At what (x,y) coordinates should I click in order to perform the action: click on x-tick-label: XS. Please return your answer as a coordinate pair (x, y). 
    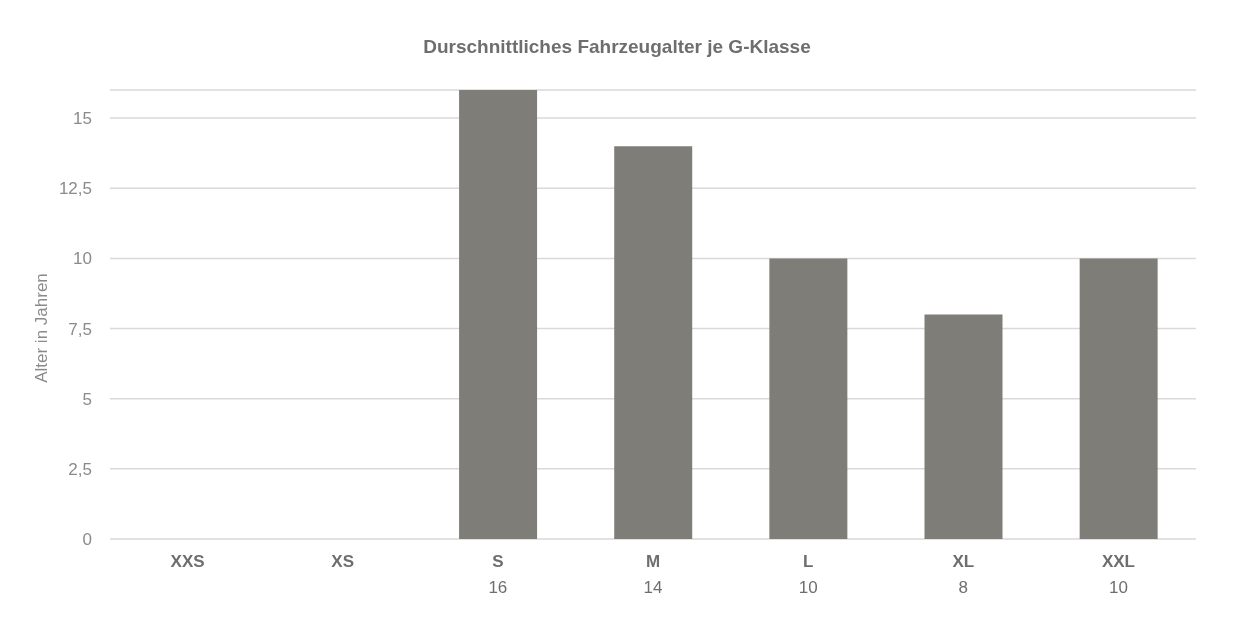
    Looking at the image, I should click on (343, 561).